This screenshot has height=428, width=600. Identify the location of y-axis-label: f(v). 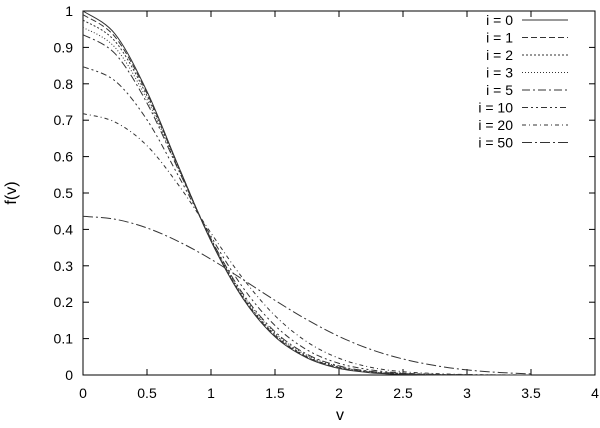
(11, 192).